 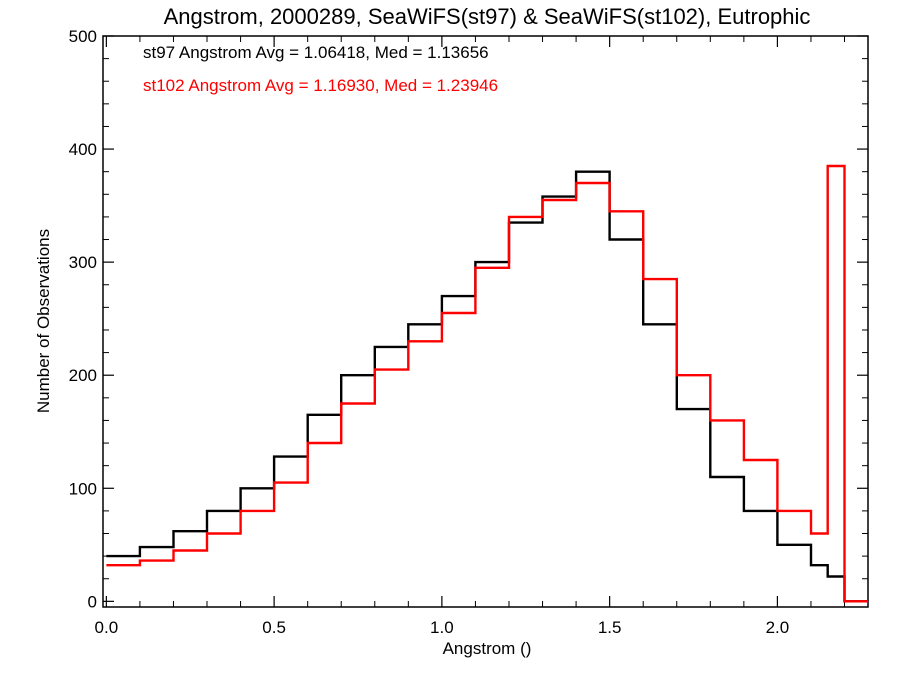 What do you see at coordinates (83, 375) in the screenshot?
I see `y-tick-label: 200` at bounding box center [83, 375].